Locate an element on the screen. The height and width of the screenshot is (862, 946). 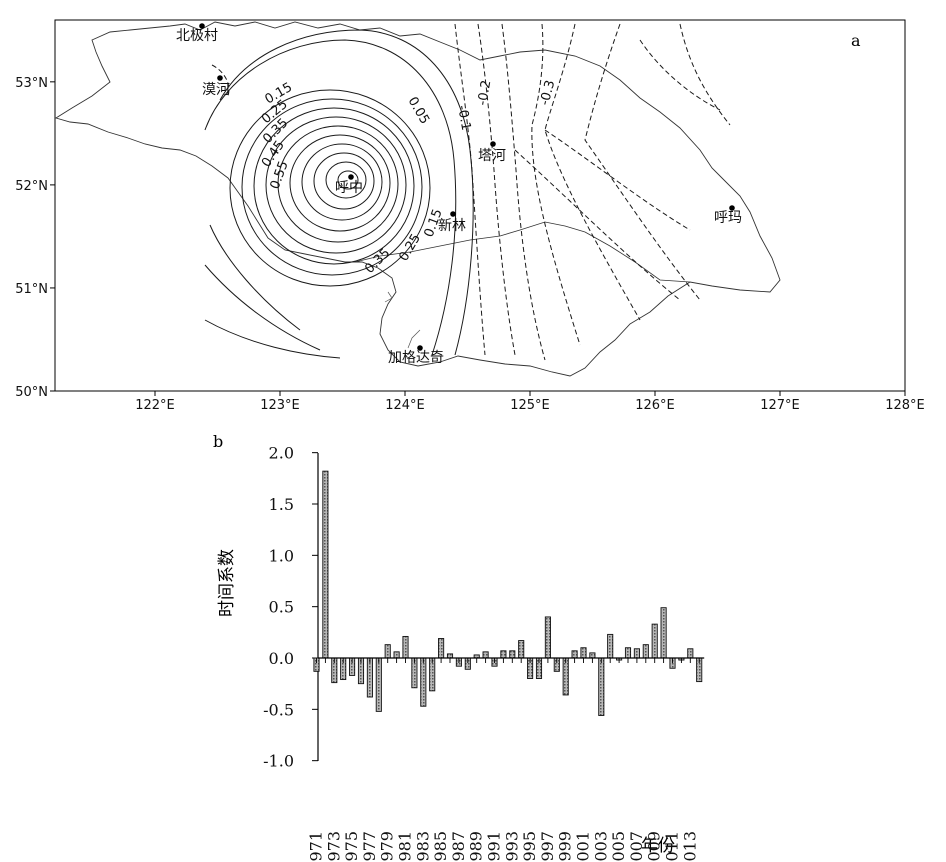
x-tick-label: 2001 is located at coordinates (583, 846).